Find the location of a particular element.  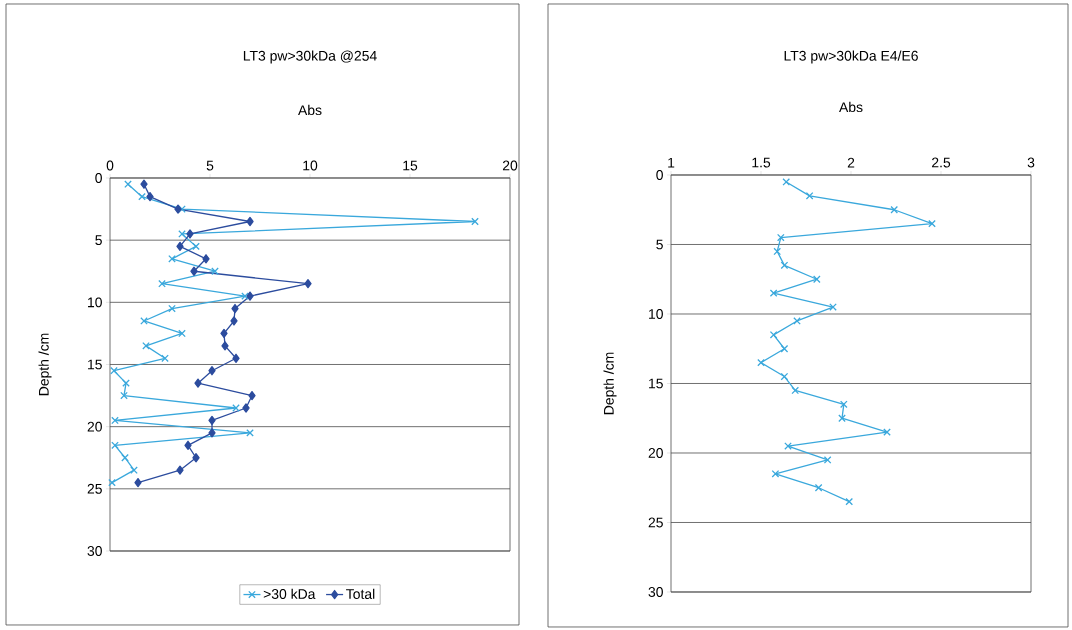

x-tick-label: 1 is located at coordinates (671, 162).